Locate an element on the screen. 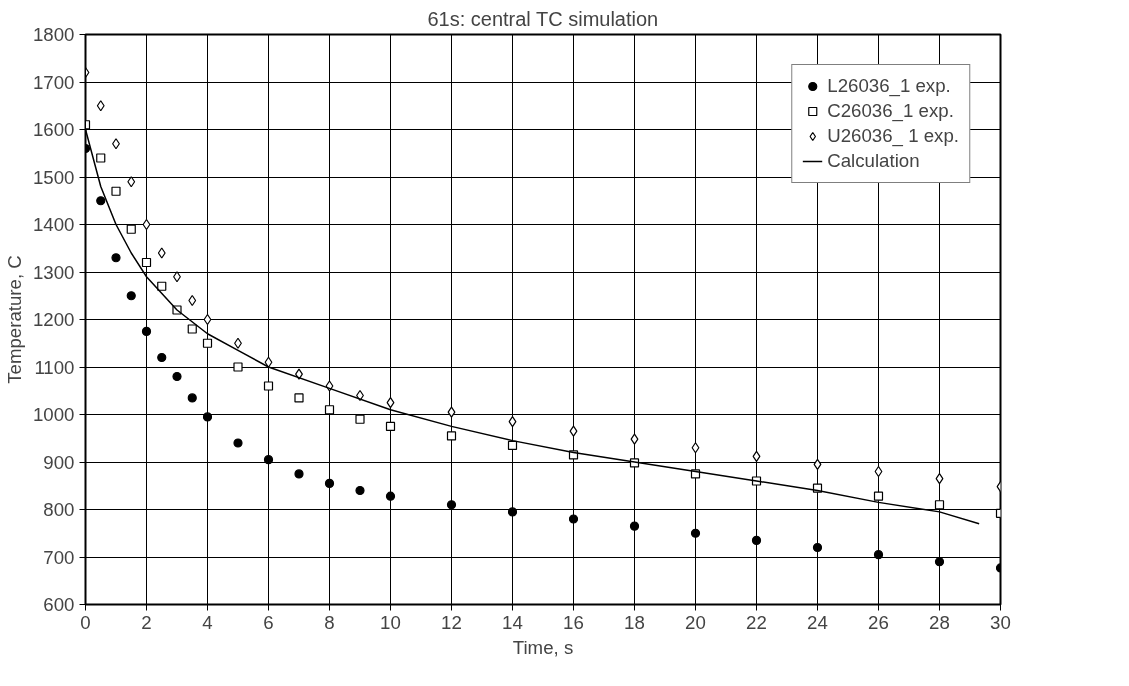 This screenshot has width=1129, height=686. legend-label: U26036_ 1 exp. is located at coordinates (893, 136).